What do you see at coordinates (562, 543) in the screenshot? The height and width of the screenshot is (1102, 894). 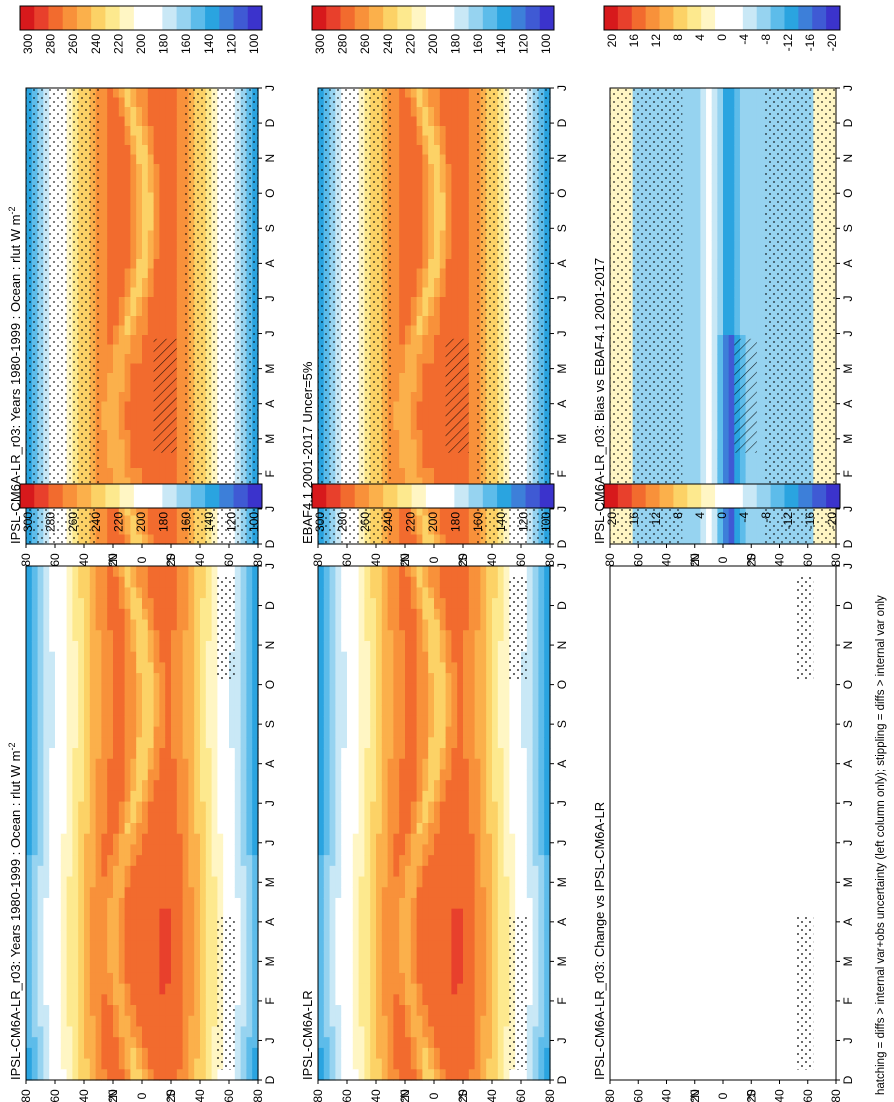 I see `month-tick-label: D` at bounding box center [562, 543].